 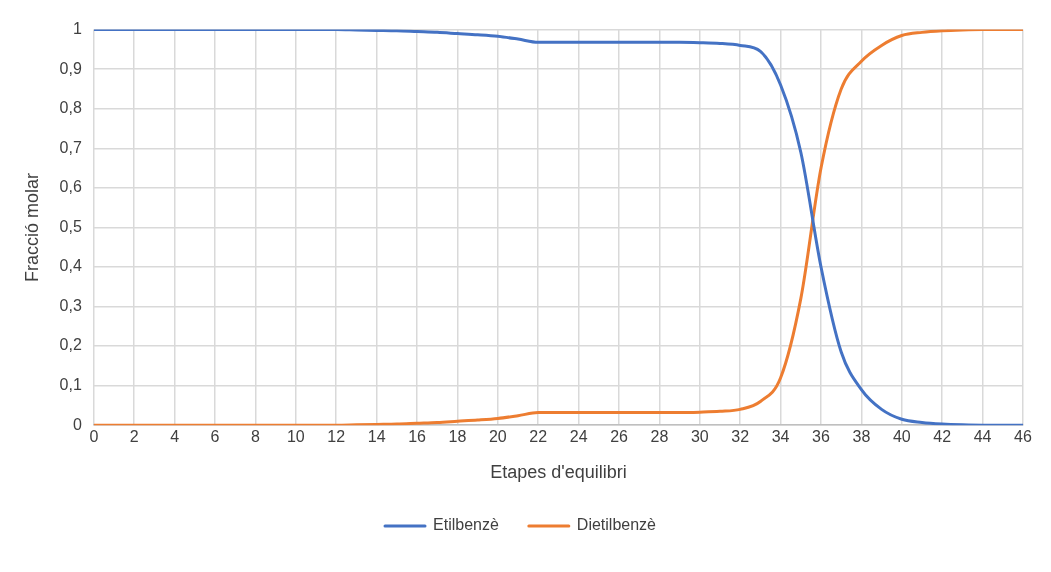 What do you see at coordinates (70, 147) in the screenshot?
I see `y-tick-label: 0,7` at bounding box center [70, 147].